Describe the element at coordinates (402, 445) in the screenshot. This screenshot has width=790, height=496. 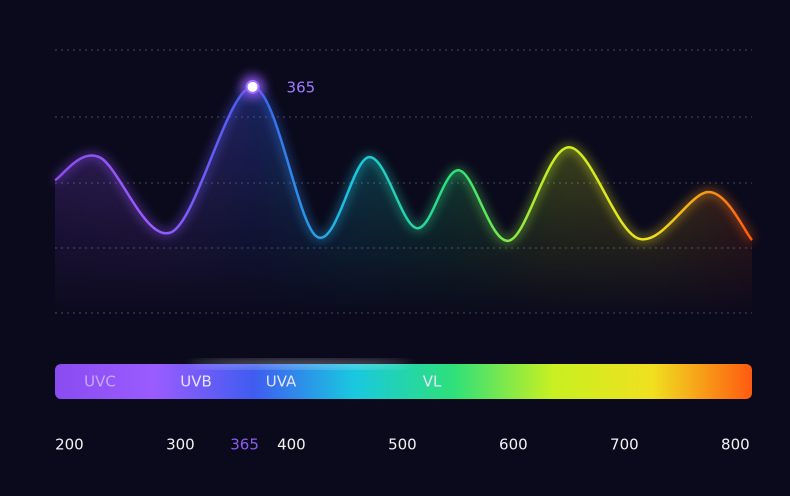
I see `x-tick-label: 500` at that location.